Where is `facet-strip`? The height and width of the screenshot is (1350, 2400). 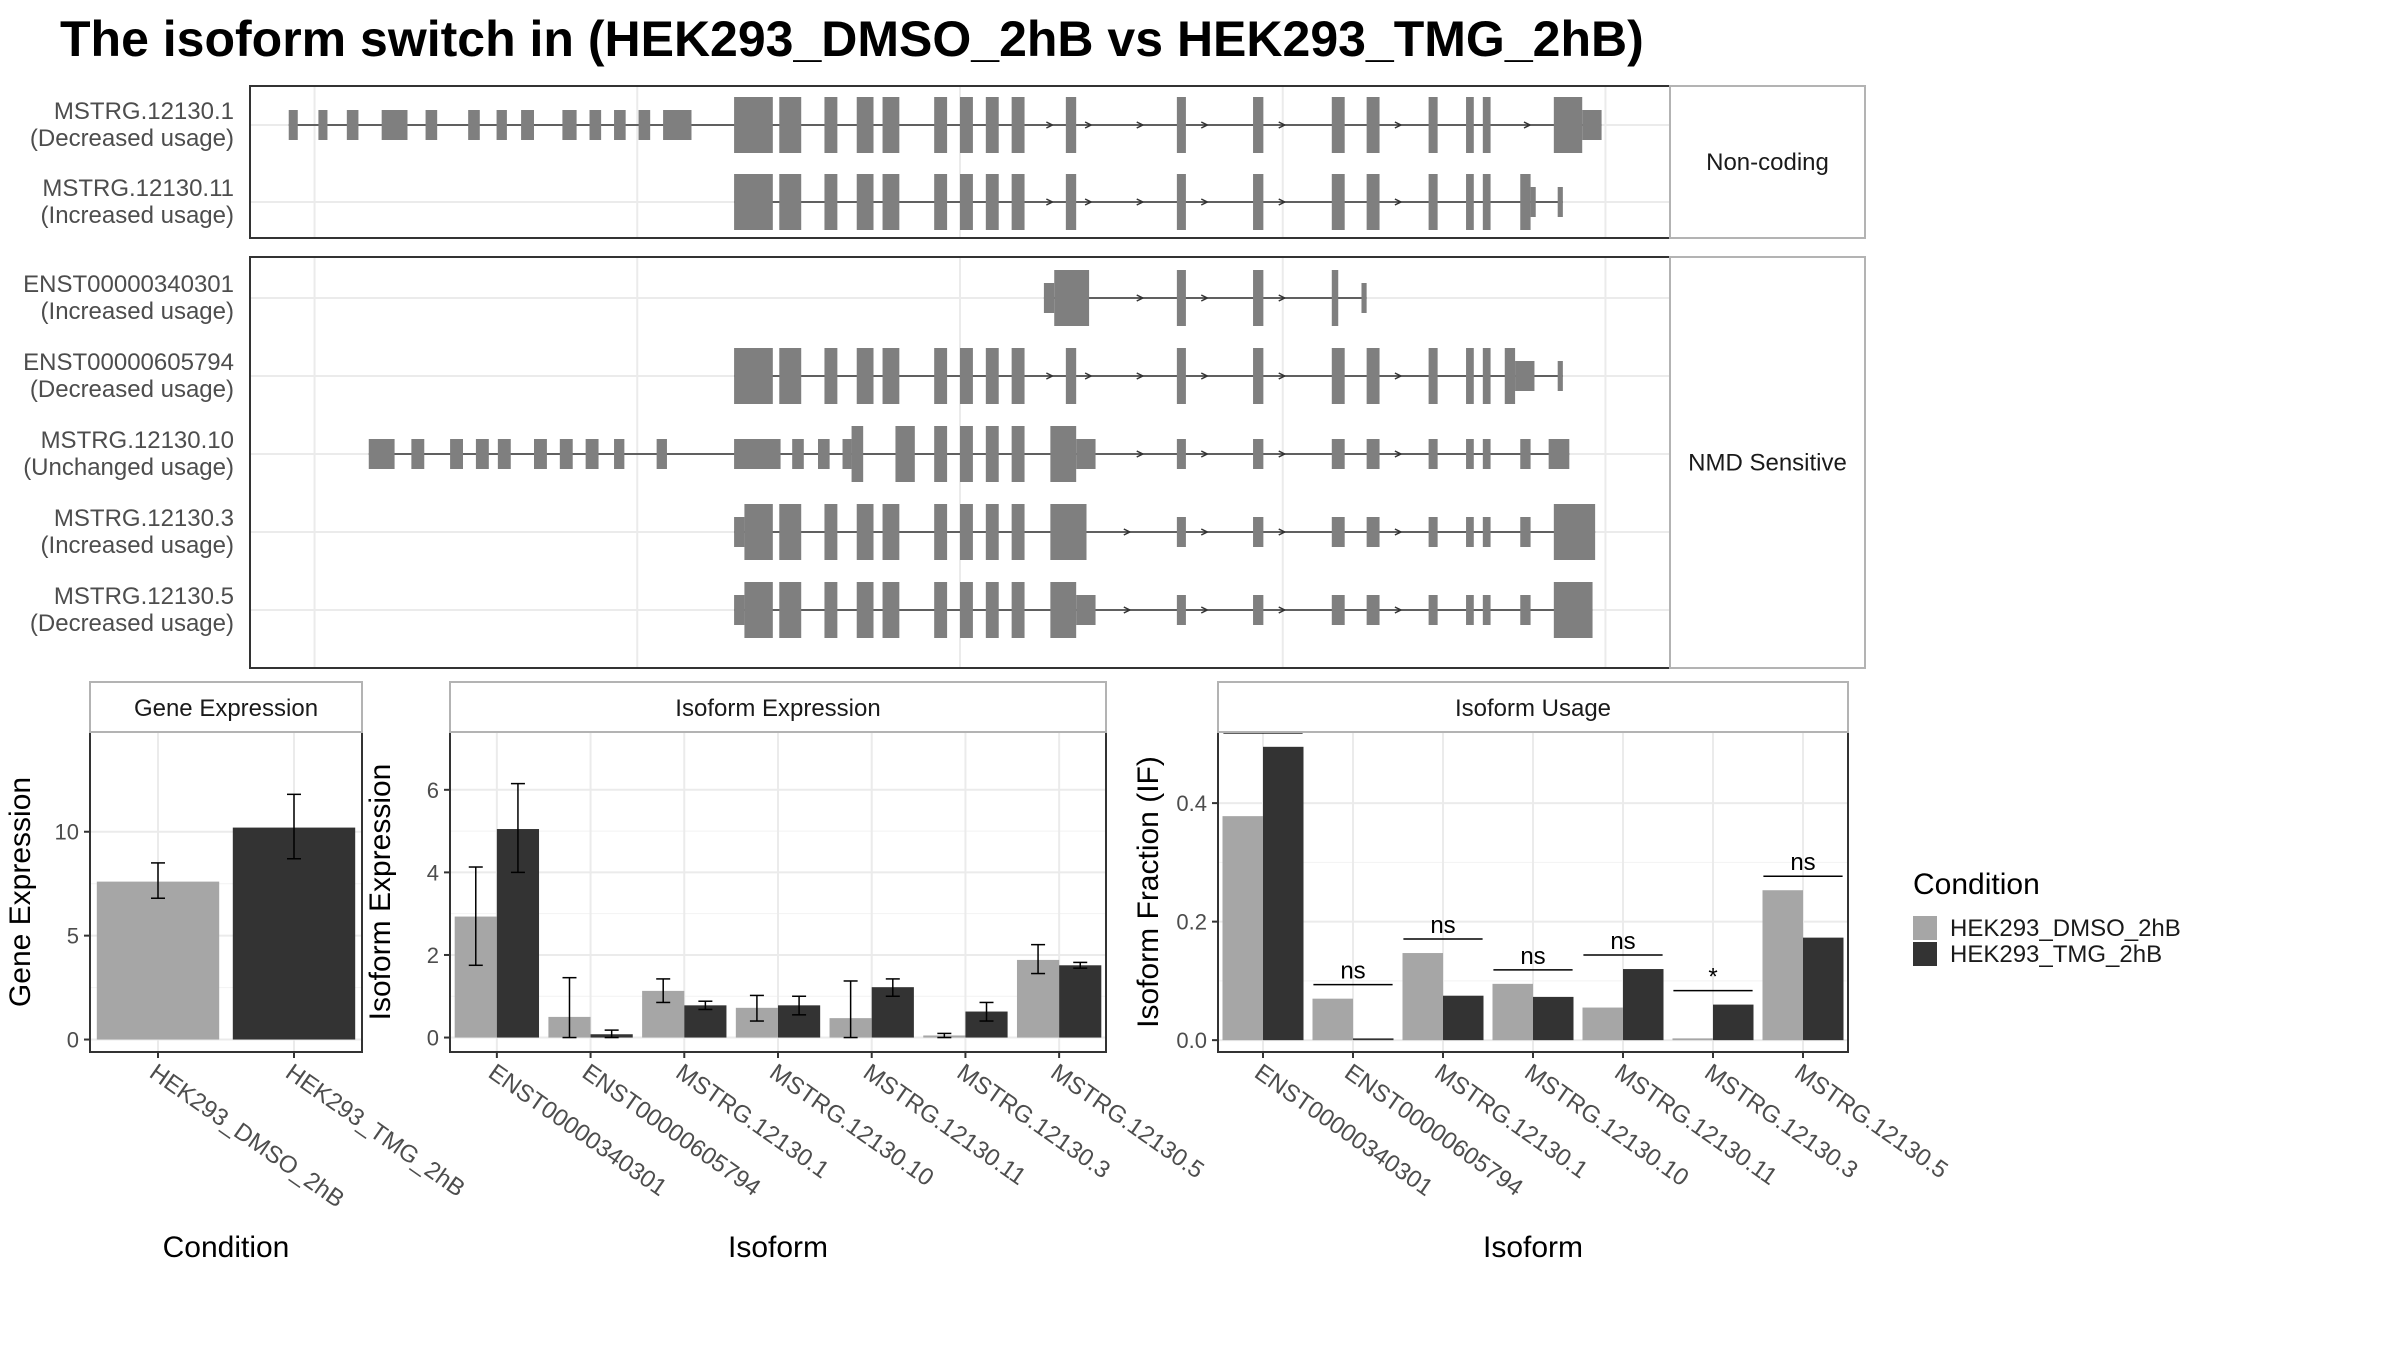 facet-strip is located at coordinates (1767, 462).